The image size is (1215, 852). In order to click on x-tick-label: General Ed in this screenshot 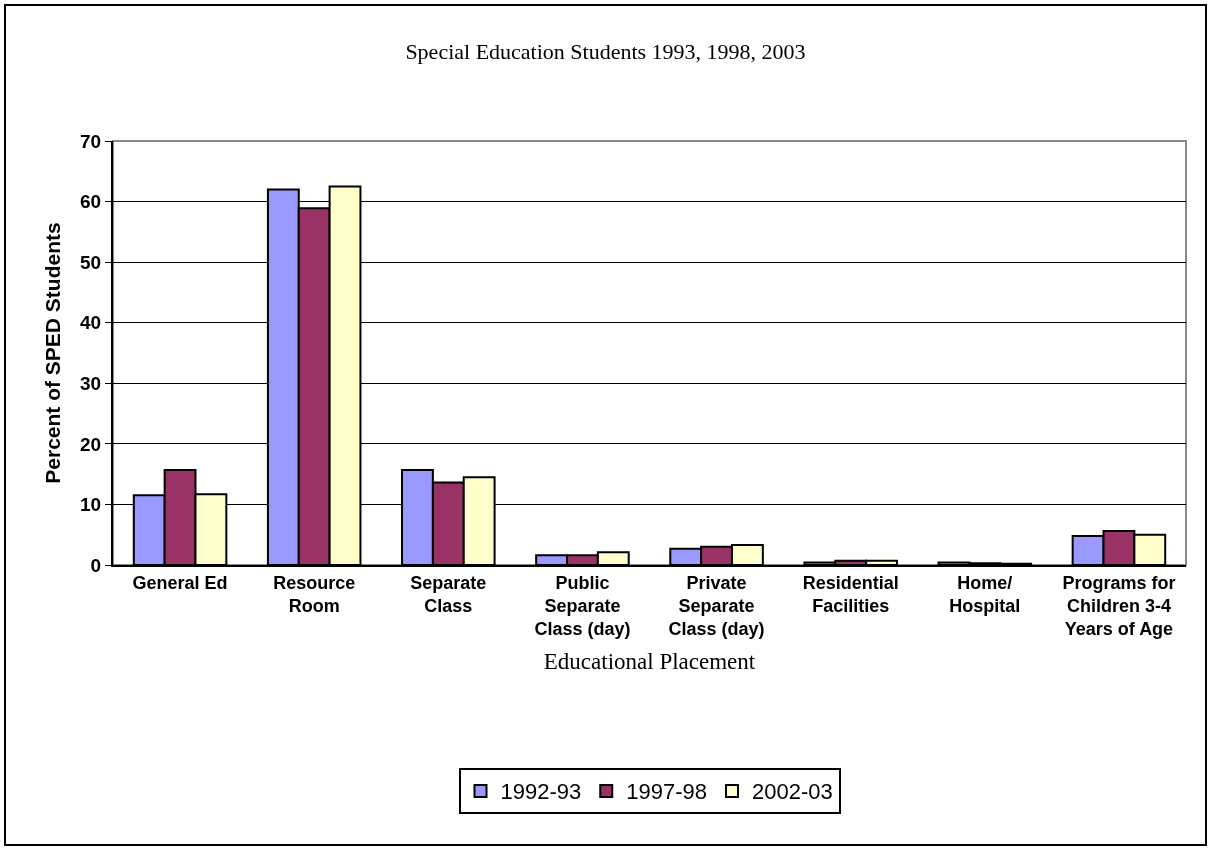, I will do `click(180, 582)`.